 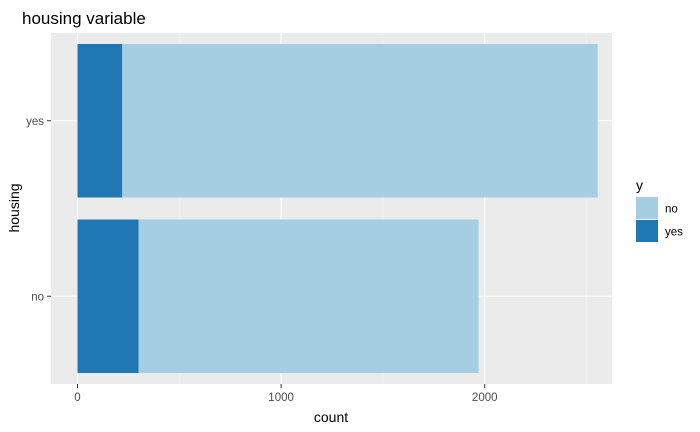 What do you see at coordinates (647, 231) in the screenshot?
I see `legend-key-yes` at bounding box center [647, 231].